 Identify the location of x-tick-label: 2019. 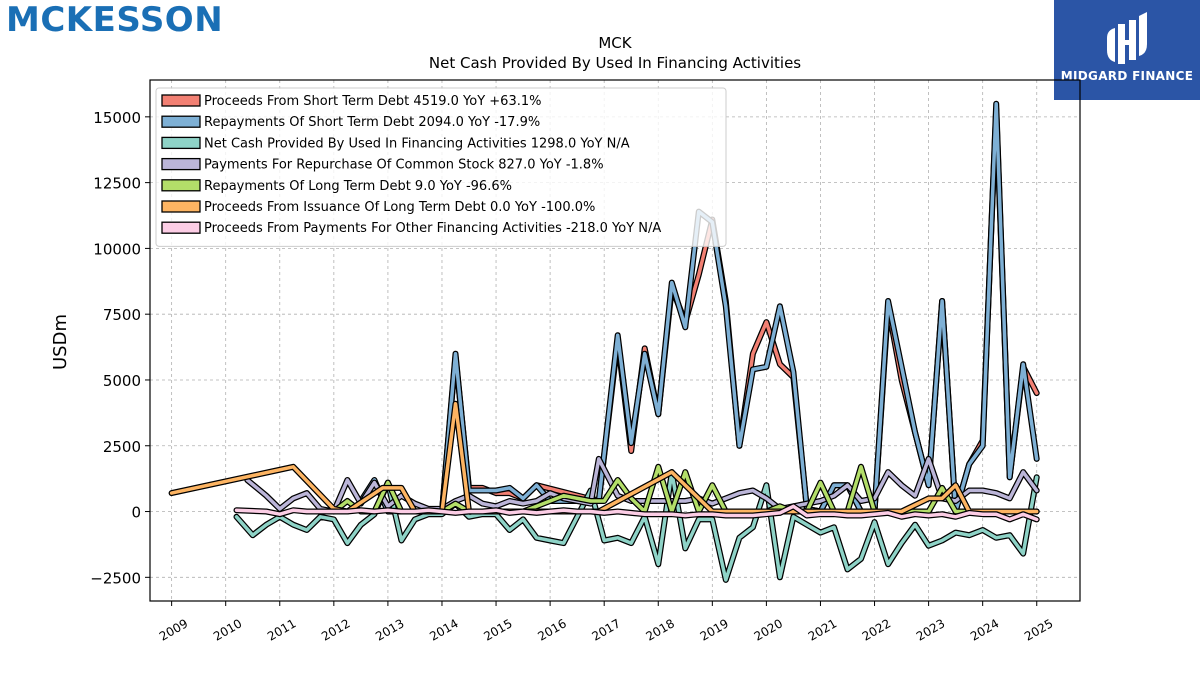
(714, 629).